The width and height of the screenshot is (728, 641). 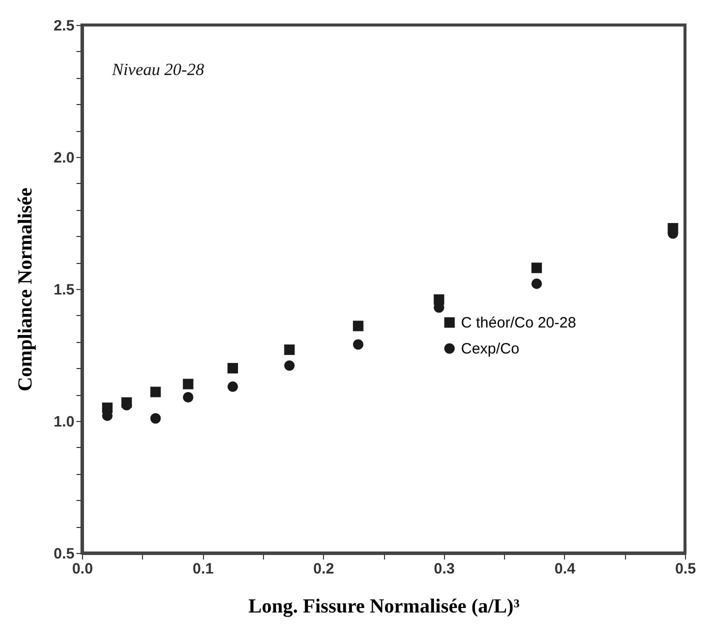 I want to click on legend-label: C théor/Co 20-28, so click(x=518, y=323).